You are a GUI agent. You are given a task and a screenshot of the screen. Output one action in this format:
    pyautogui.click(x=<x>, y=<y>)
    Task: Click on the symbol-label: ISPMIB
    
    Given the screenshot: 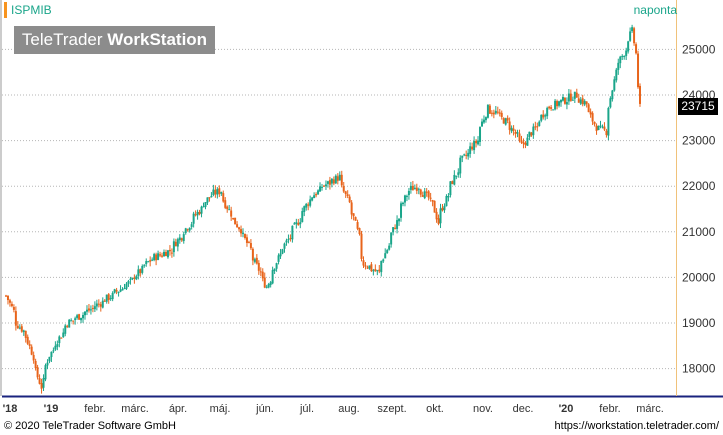 What is the action you would take?
    pyautogui.click(x=28, y=10)
    